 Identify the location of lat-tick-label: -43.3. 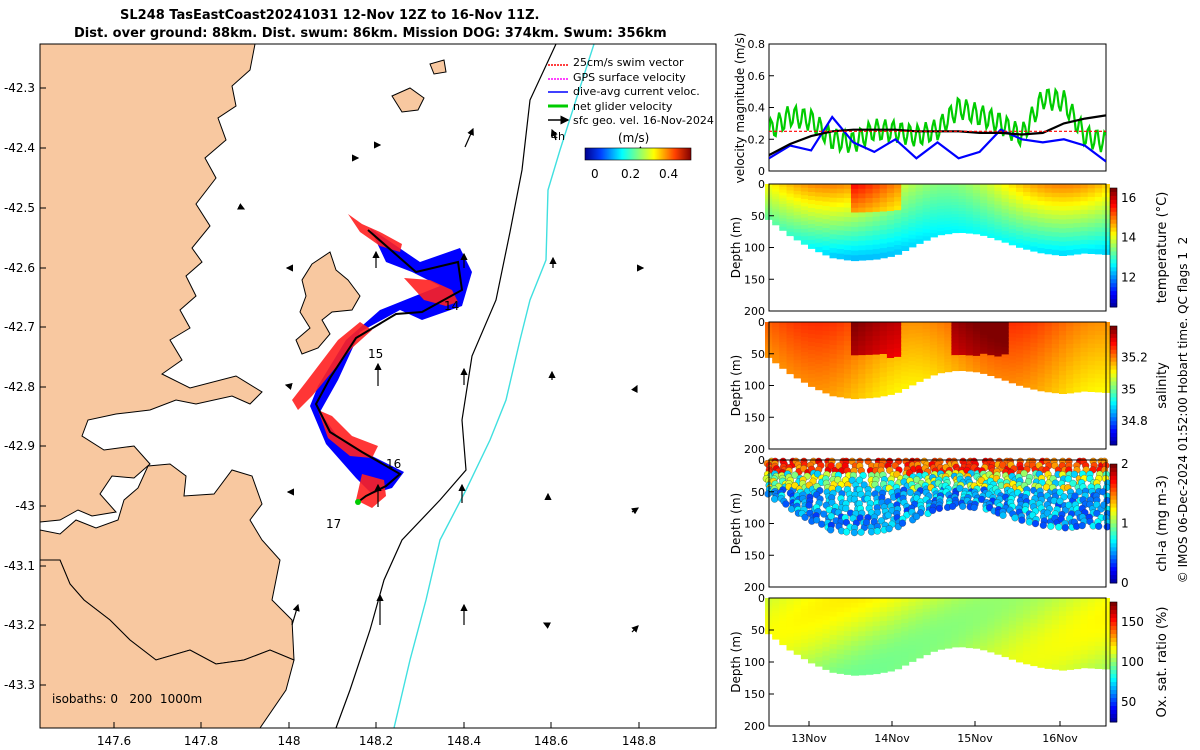
(19, 685).